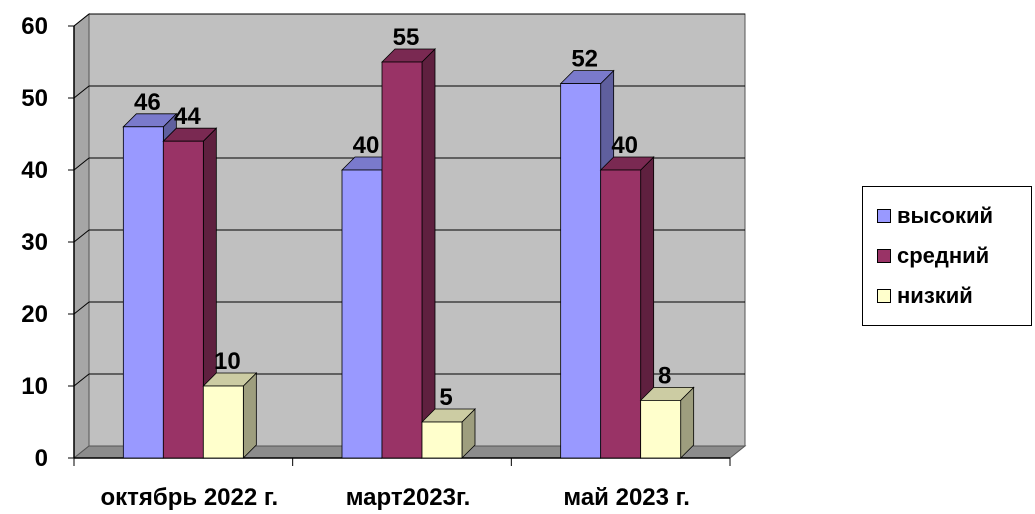 This screenshot has height=514, width=1035. What do you see at coordinates (945, 215) in the screenshot?
I see `legend-label-high: высокий` at bounding box center [945, 215].